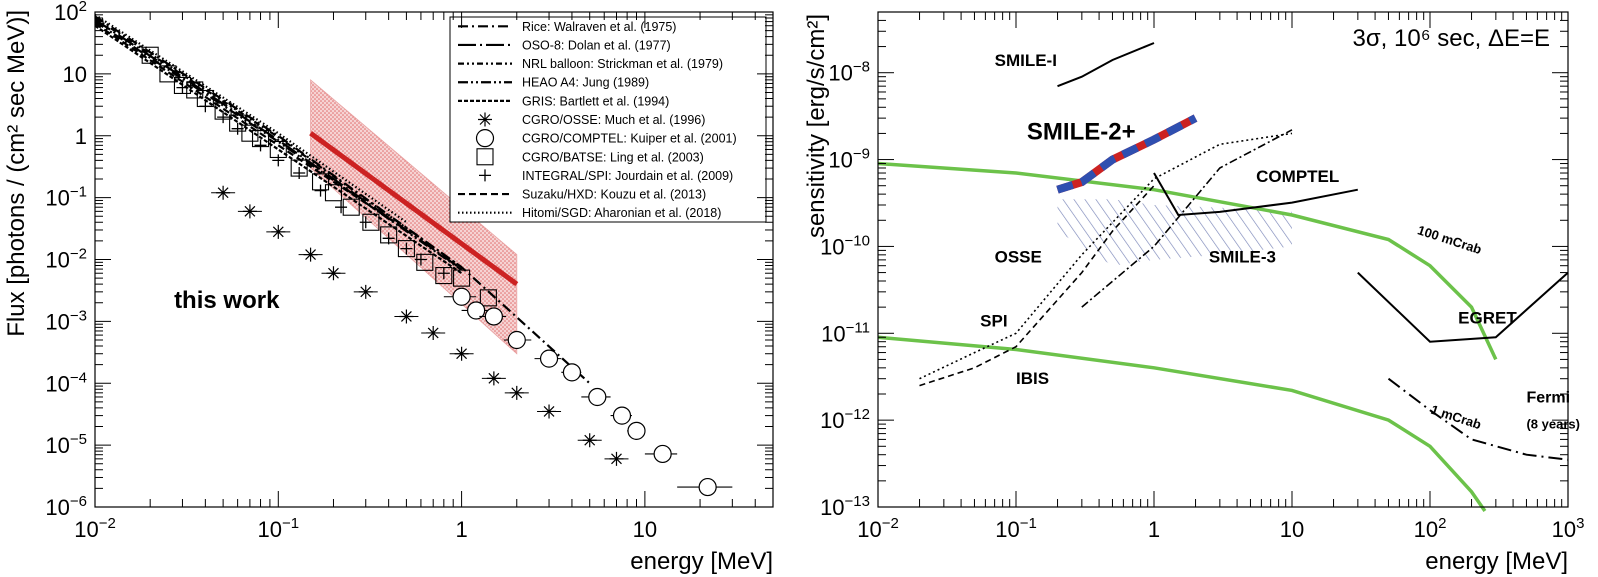  What do you see at coordinates (1018, 257) in the screenshot?
I see `curve-label: OSSE` at bounding box center [1018, 257].